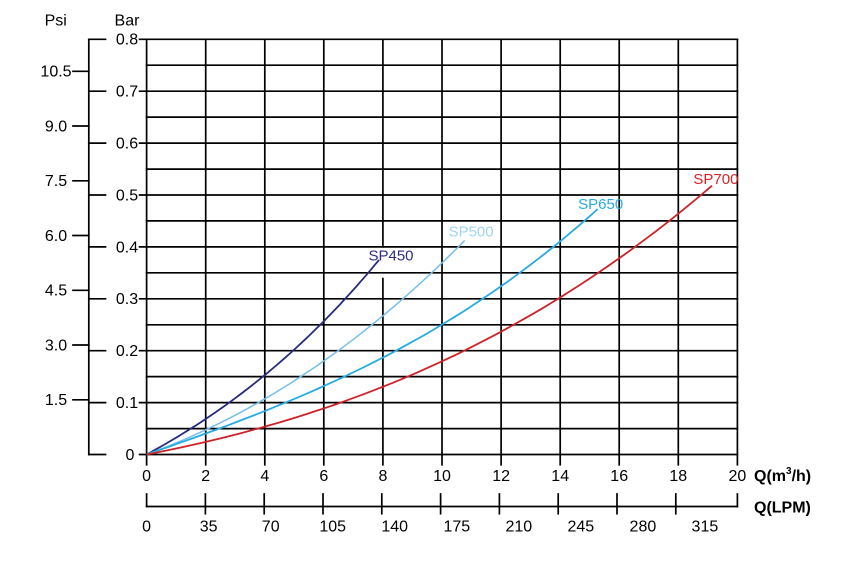 The width and height of the screenshot is (846, 561). What do you see at coordinates (127, 351) in the screenshot?
I see `svg-text: 0.2` at bounding box center [127, 351].